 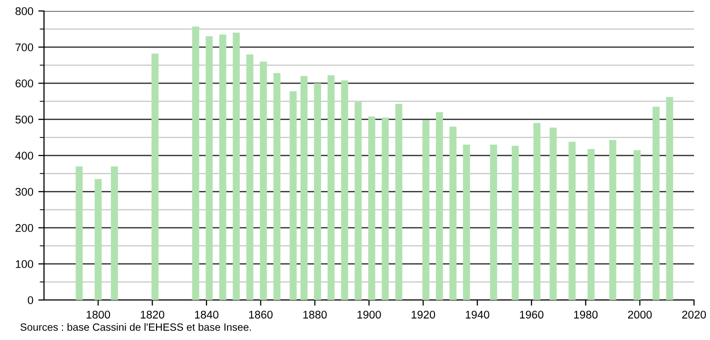 What do you see at coordinates (478, 314) in the screenshot?
I see `x-tick-label: 1940` at bounding box center [478, 314].